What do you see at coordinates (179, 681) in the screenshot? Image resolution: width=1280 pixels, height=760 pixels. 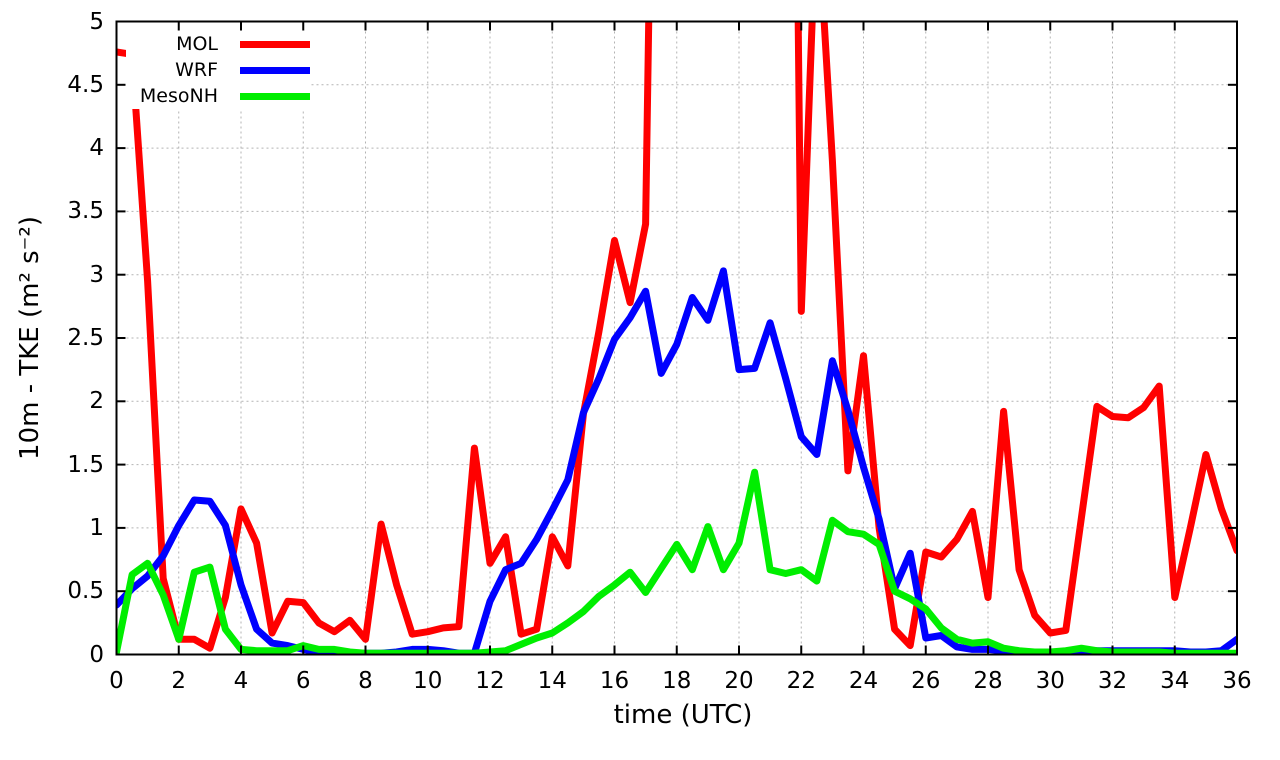 I see `x-tick-label-2: 2` at bounding box center [179, 681].